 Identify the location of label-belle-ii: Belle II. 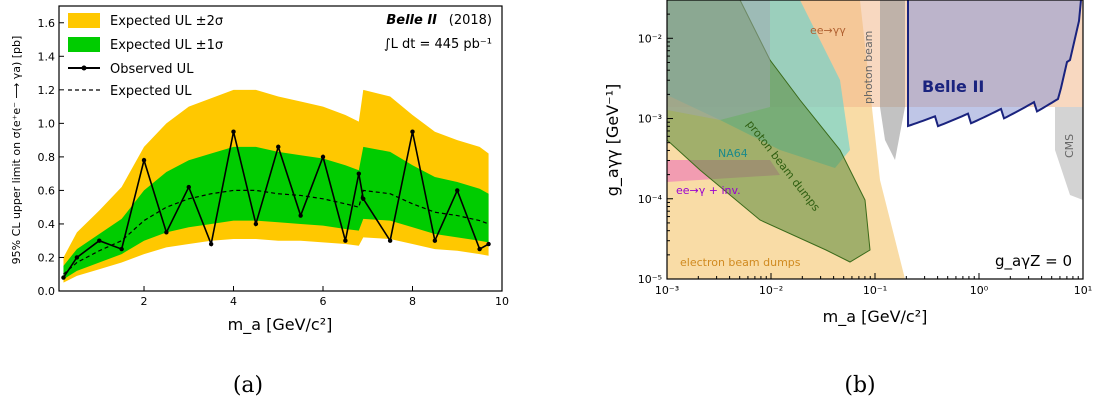
(953, 86).